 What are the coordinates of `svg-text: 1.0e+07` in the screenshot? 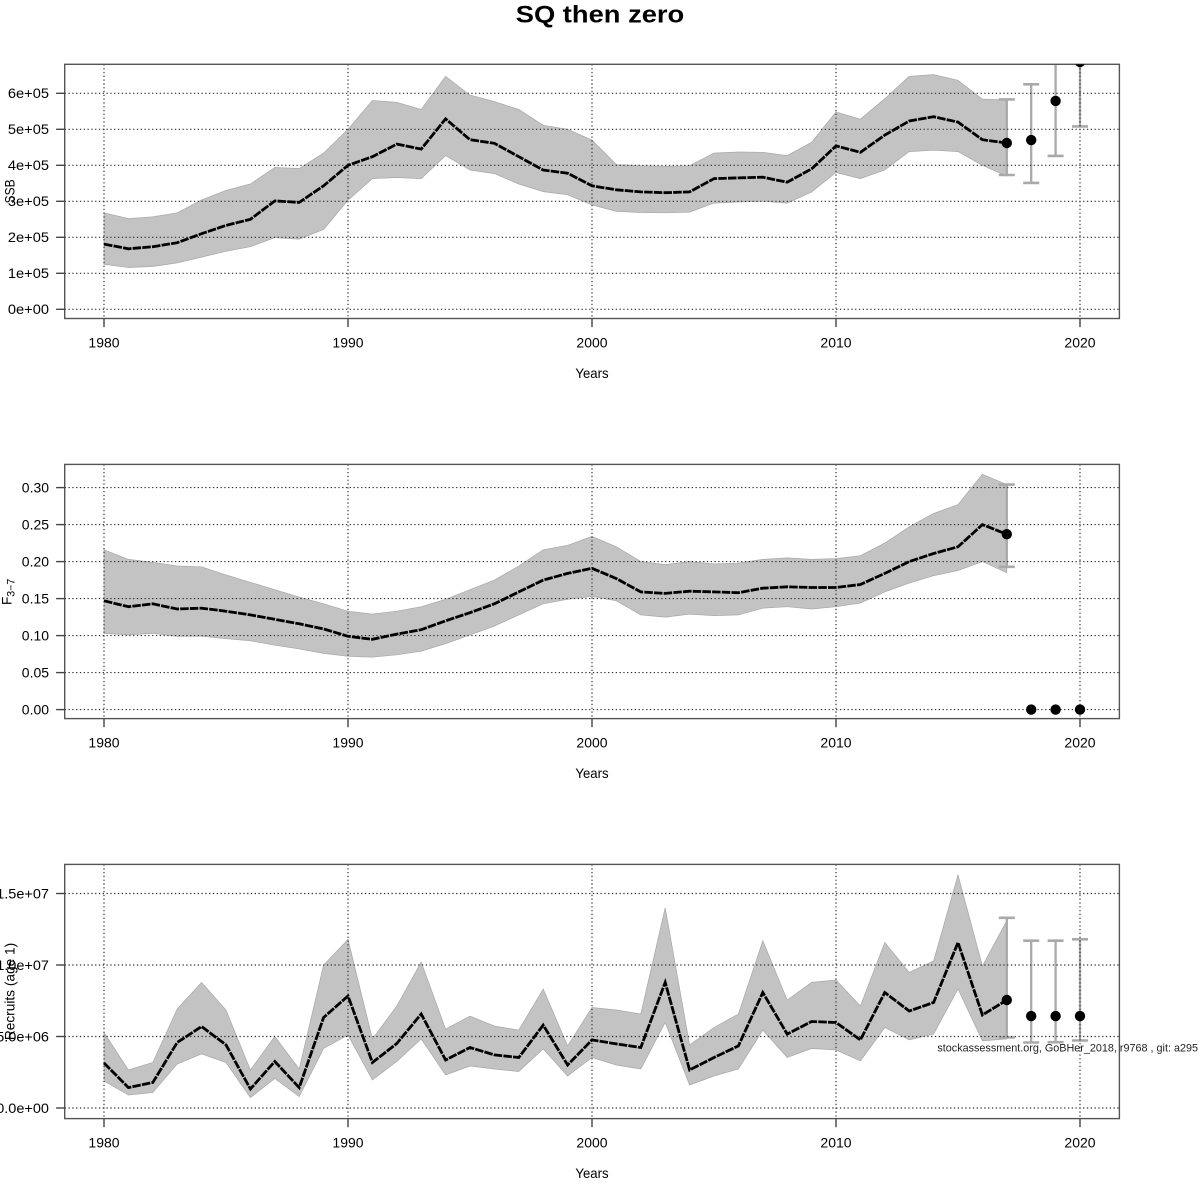 It's located at (24, 965).